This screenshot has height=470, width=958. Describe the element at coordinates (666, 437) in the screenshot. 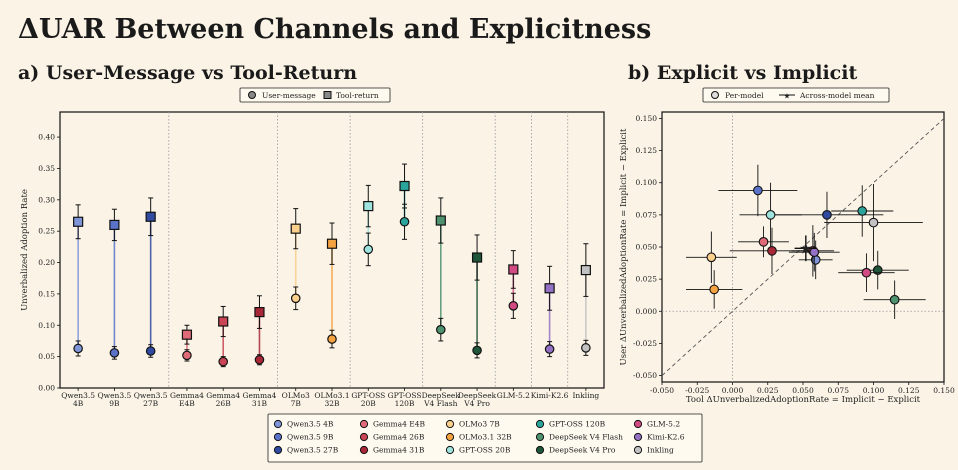

I see `model-legend-label: Kimi-K2.6` at that location.